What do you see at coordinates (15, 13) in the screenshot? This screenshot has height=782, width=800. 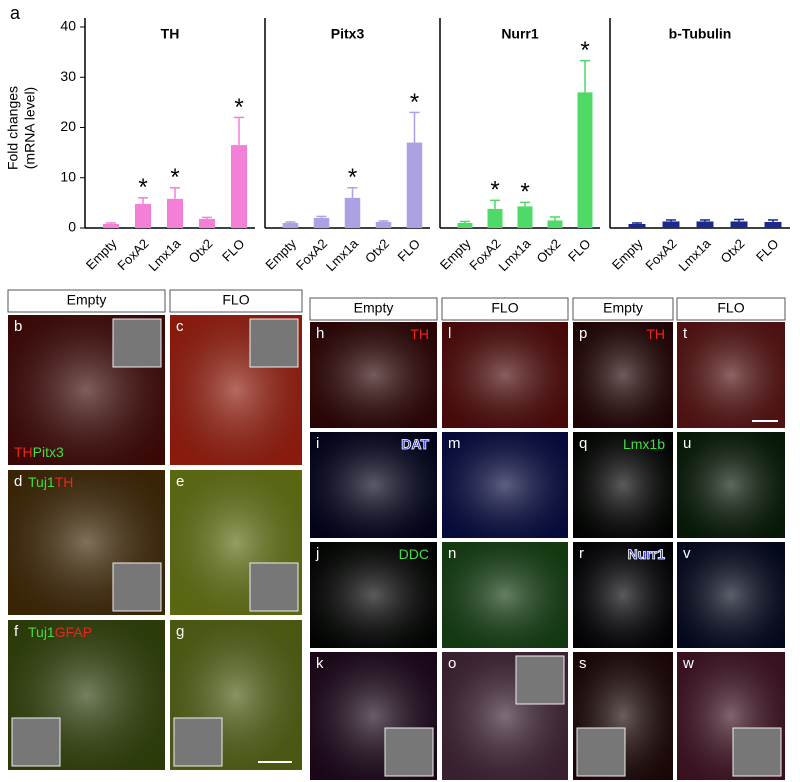 I see `figure-label: a` at bounding box center [15, 13].